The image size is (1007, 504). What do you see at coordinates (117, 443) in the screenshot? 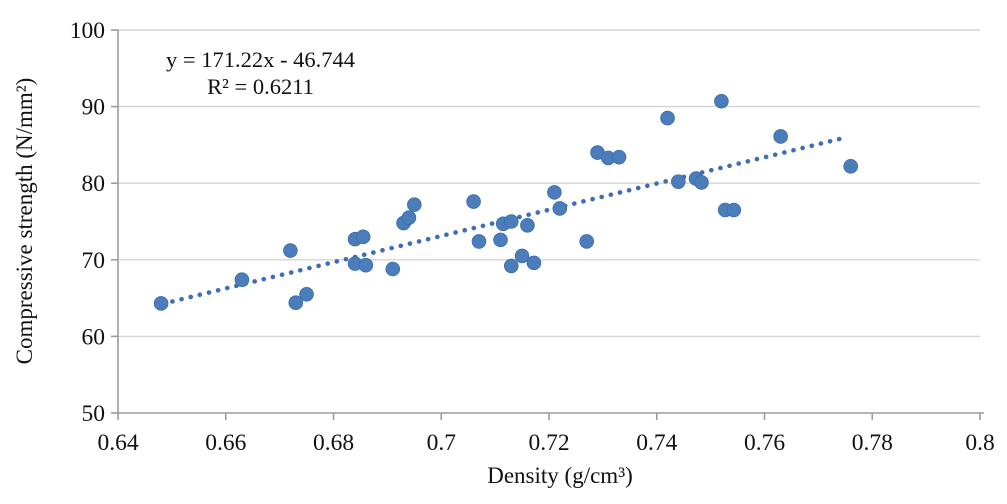
I see `x-tick-label: 0.64` at bounding box center [117, 443].